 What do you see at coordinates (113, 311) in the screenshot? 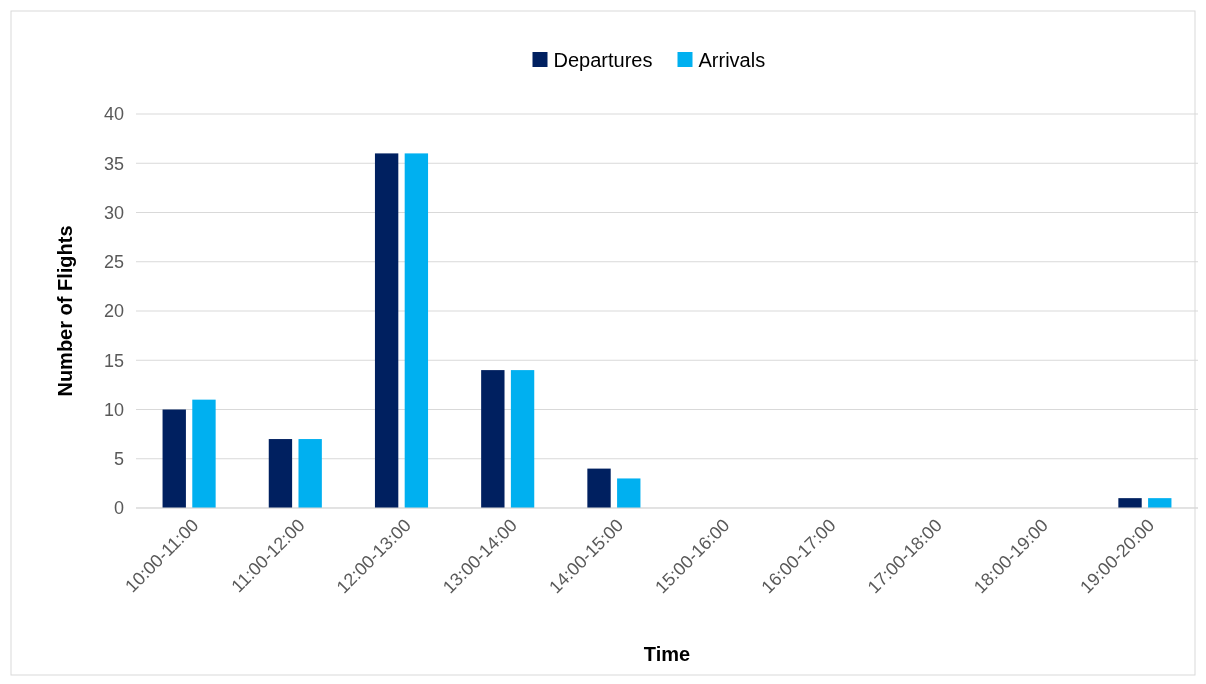
I see `y-tick-label: 20` at bounding box center [113, 311].